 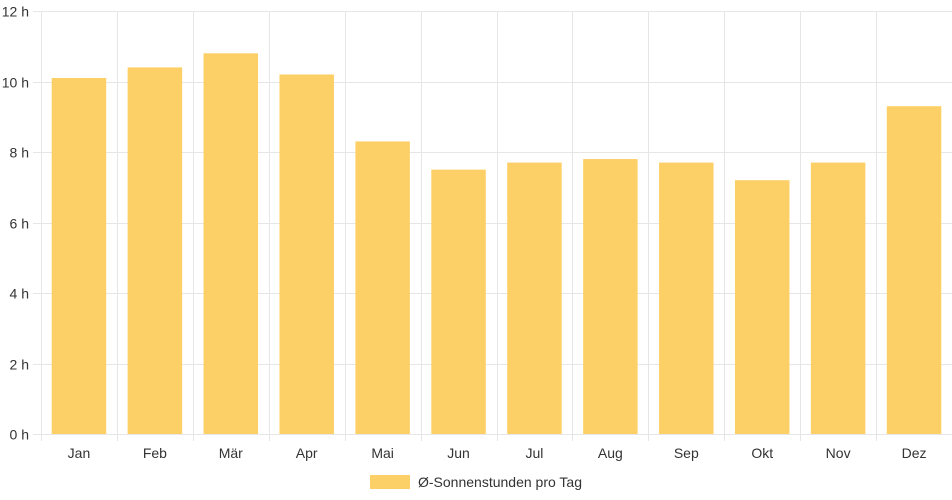 I want to click on y-tick-label: 4 h, so click(x=19, y=294).